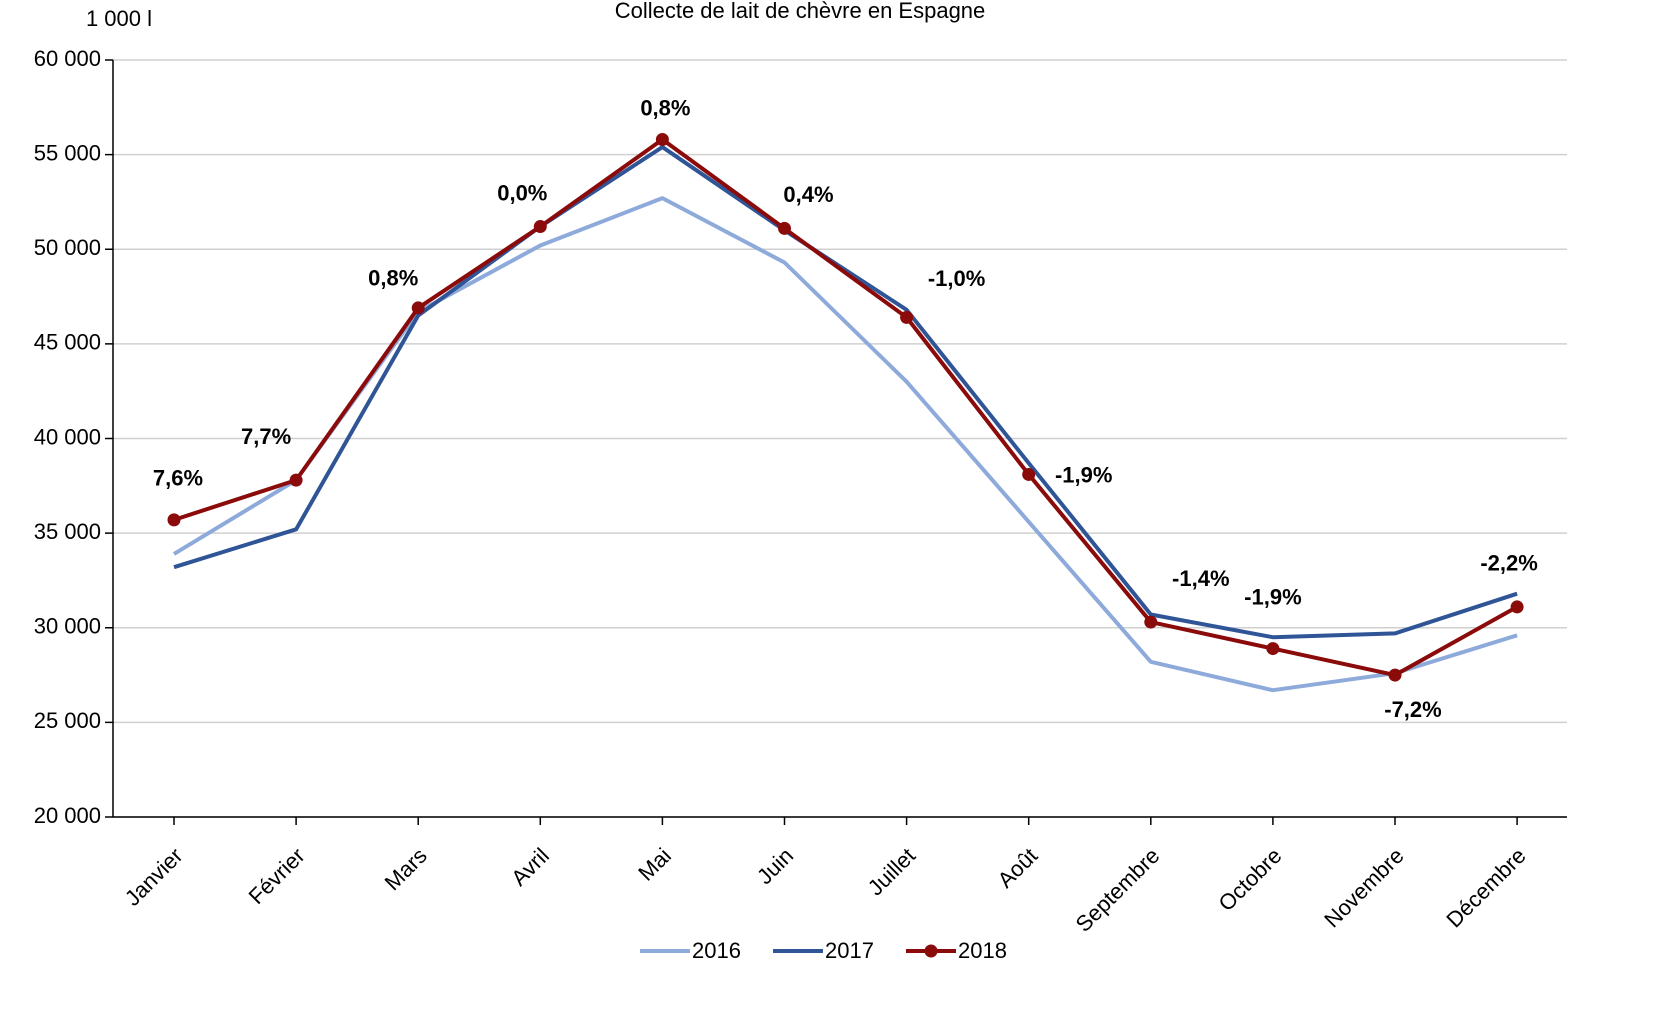 This screenshot has width=1657, height=1018. I want to click on x-tick-label: Décembre, so click(1485, 887).